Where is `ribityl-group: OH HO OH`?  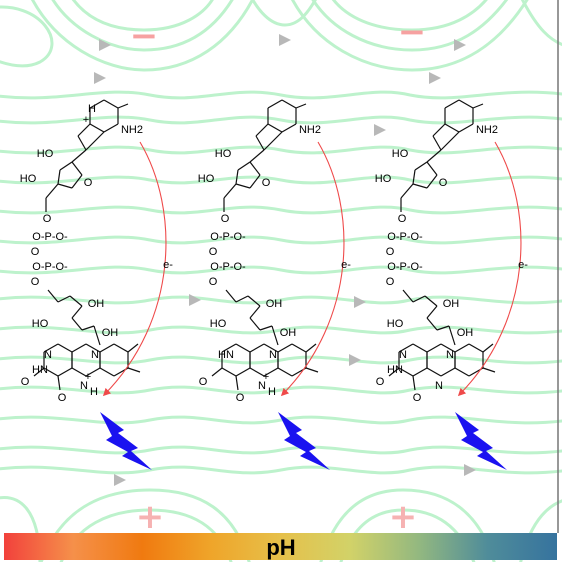 ribityl-group: OH HO OH is located at coordinates (75, 317).